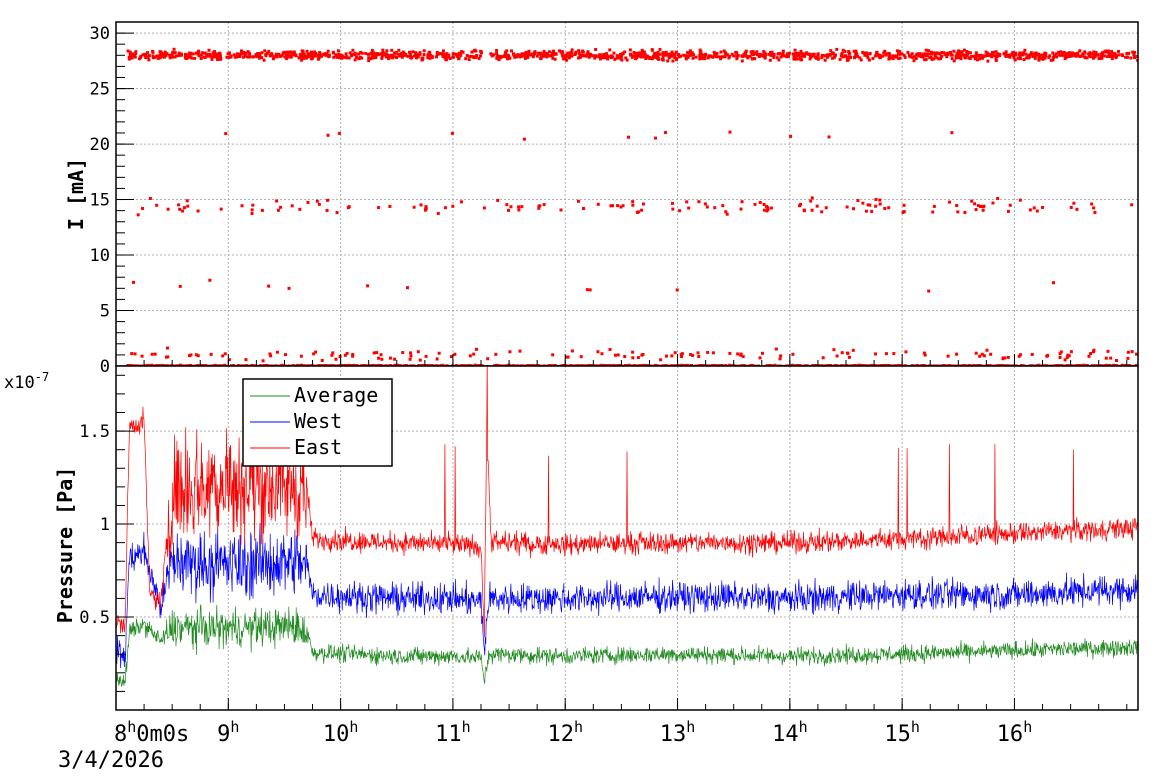 Image resolution: width=1158 pixels, height=782 pixels. What do you see at coordinates (453, 732) in the screenshot?
I see `x-tick-label: 11h` at bounding box center [453, 732].